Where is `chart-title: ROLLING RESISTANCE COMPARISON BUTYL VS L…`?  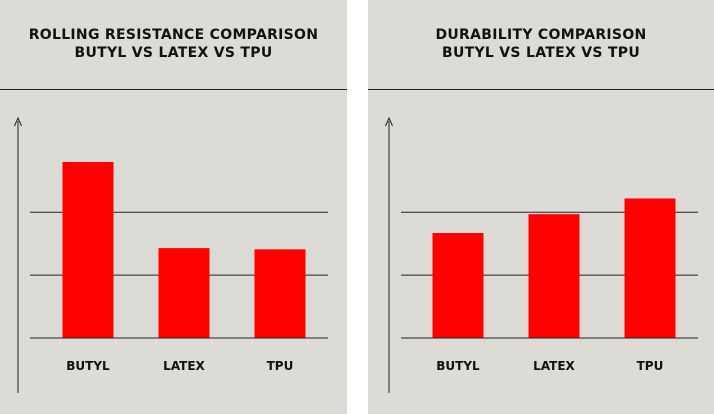 chart-title: ROLLING RESISTANCE COMPARISON BUTYL VS L… is located at coordinates (173, 44).